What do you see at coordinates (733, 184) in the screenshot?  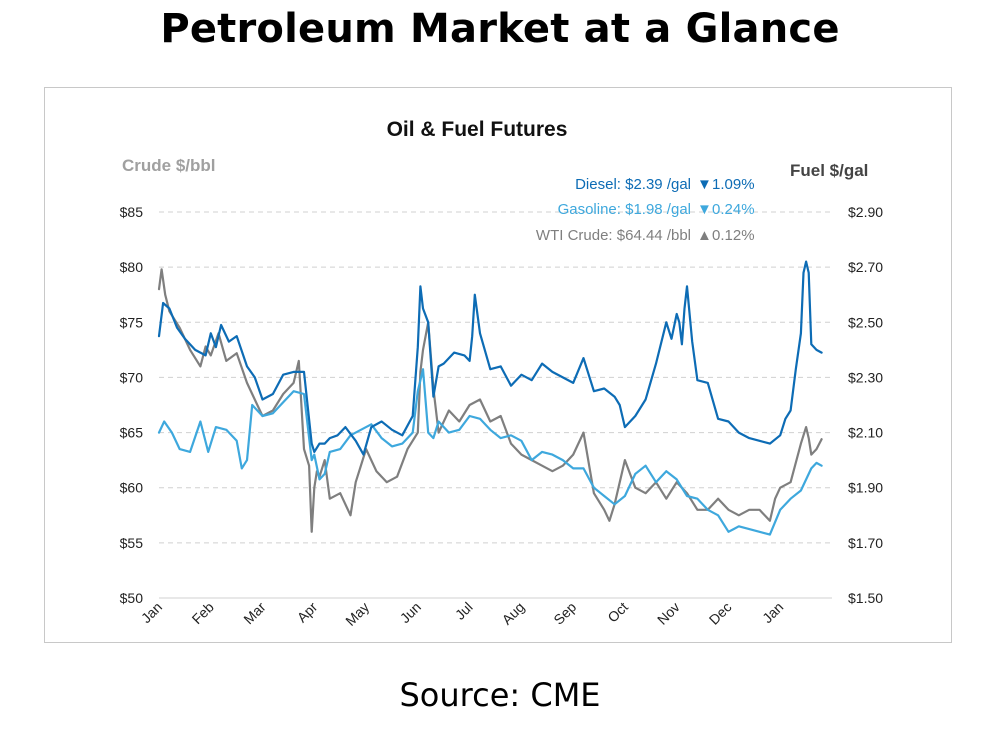 I see `annotation-change: 1.09%` at bounding box center [733, 184].